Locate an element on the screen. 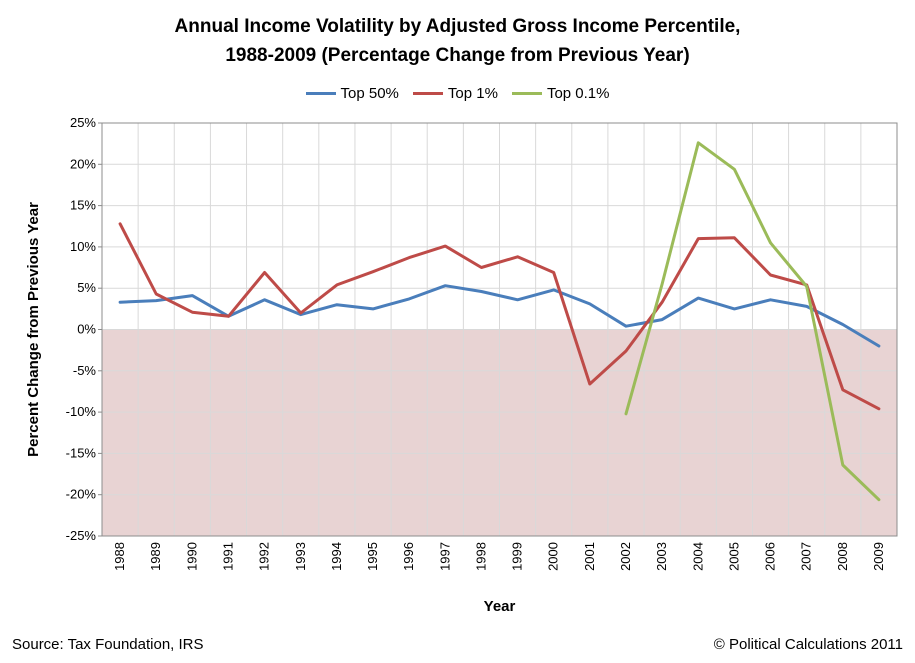 The width and height of the screenshot is (915, 663). x-tick-label: 1990 is located at coordinates (191, 556).